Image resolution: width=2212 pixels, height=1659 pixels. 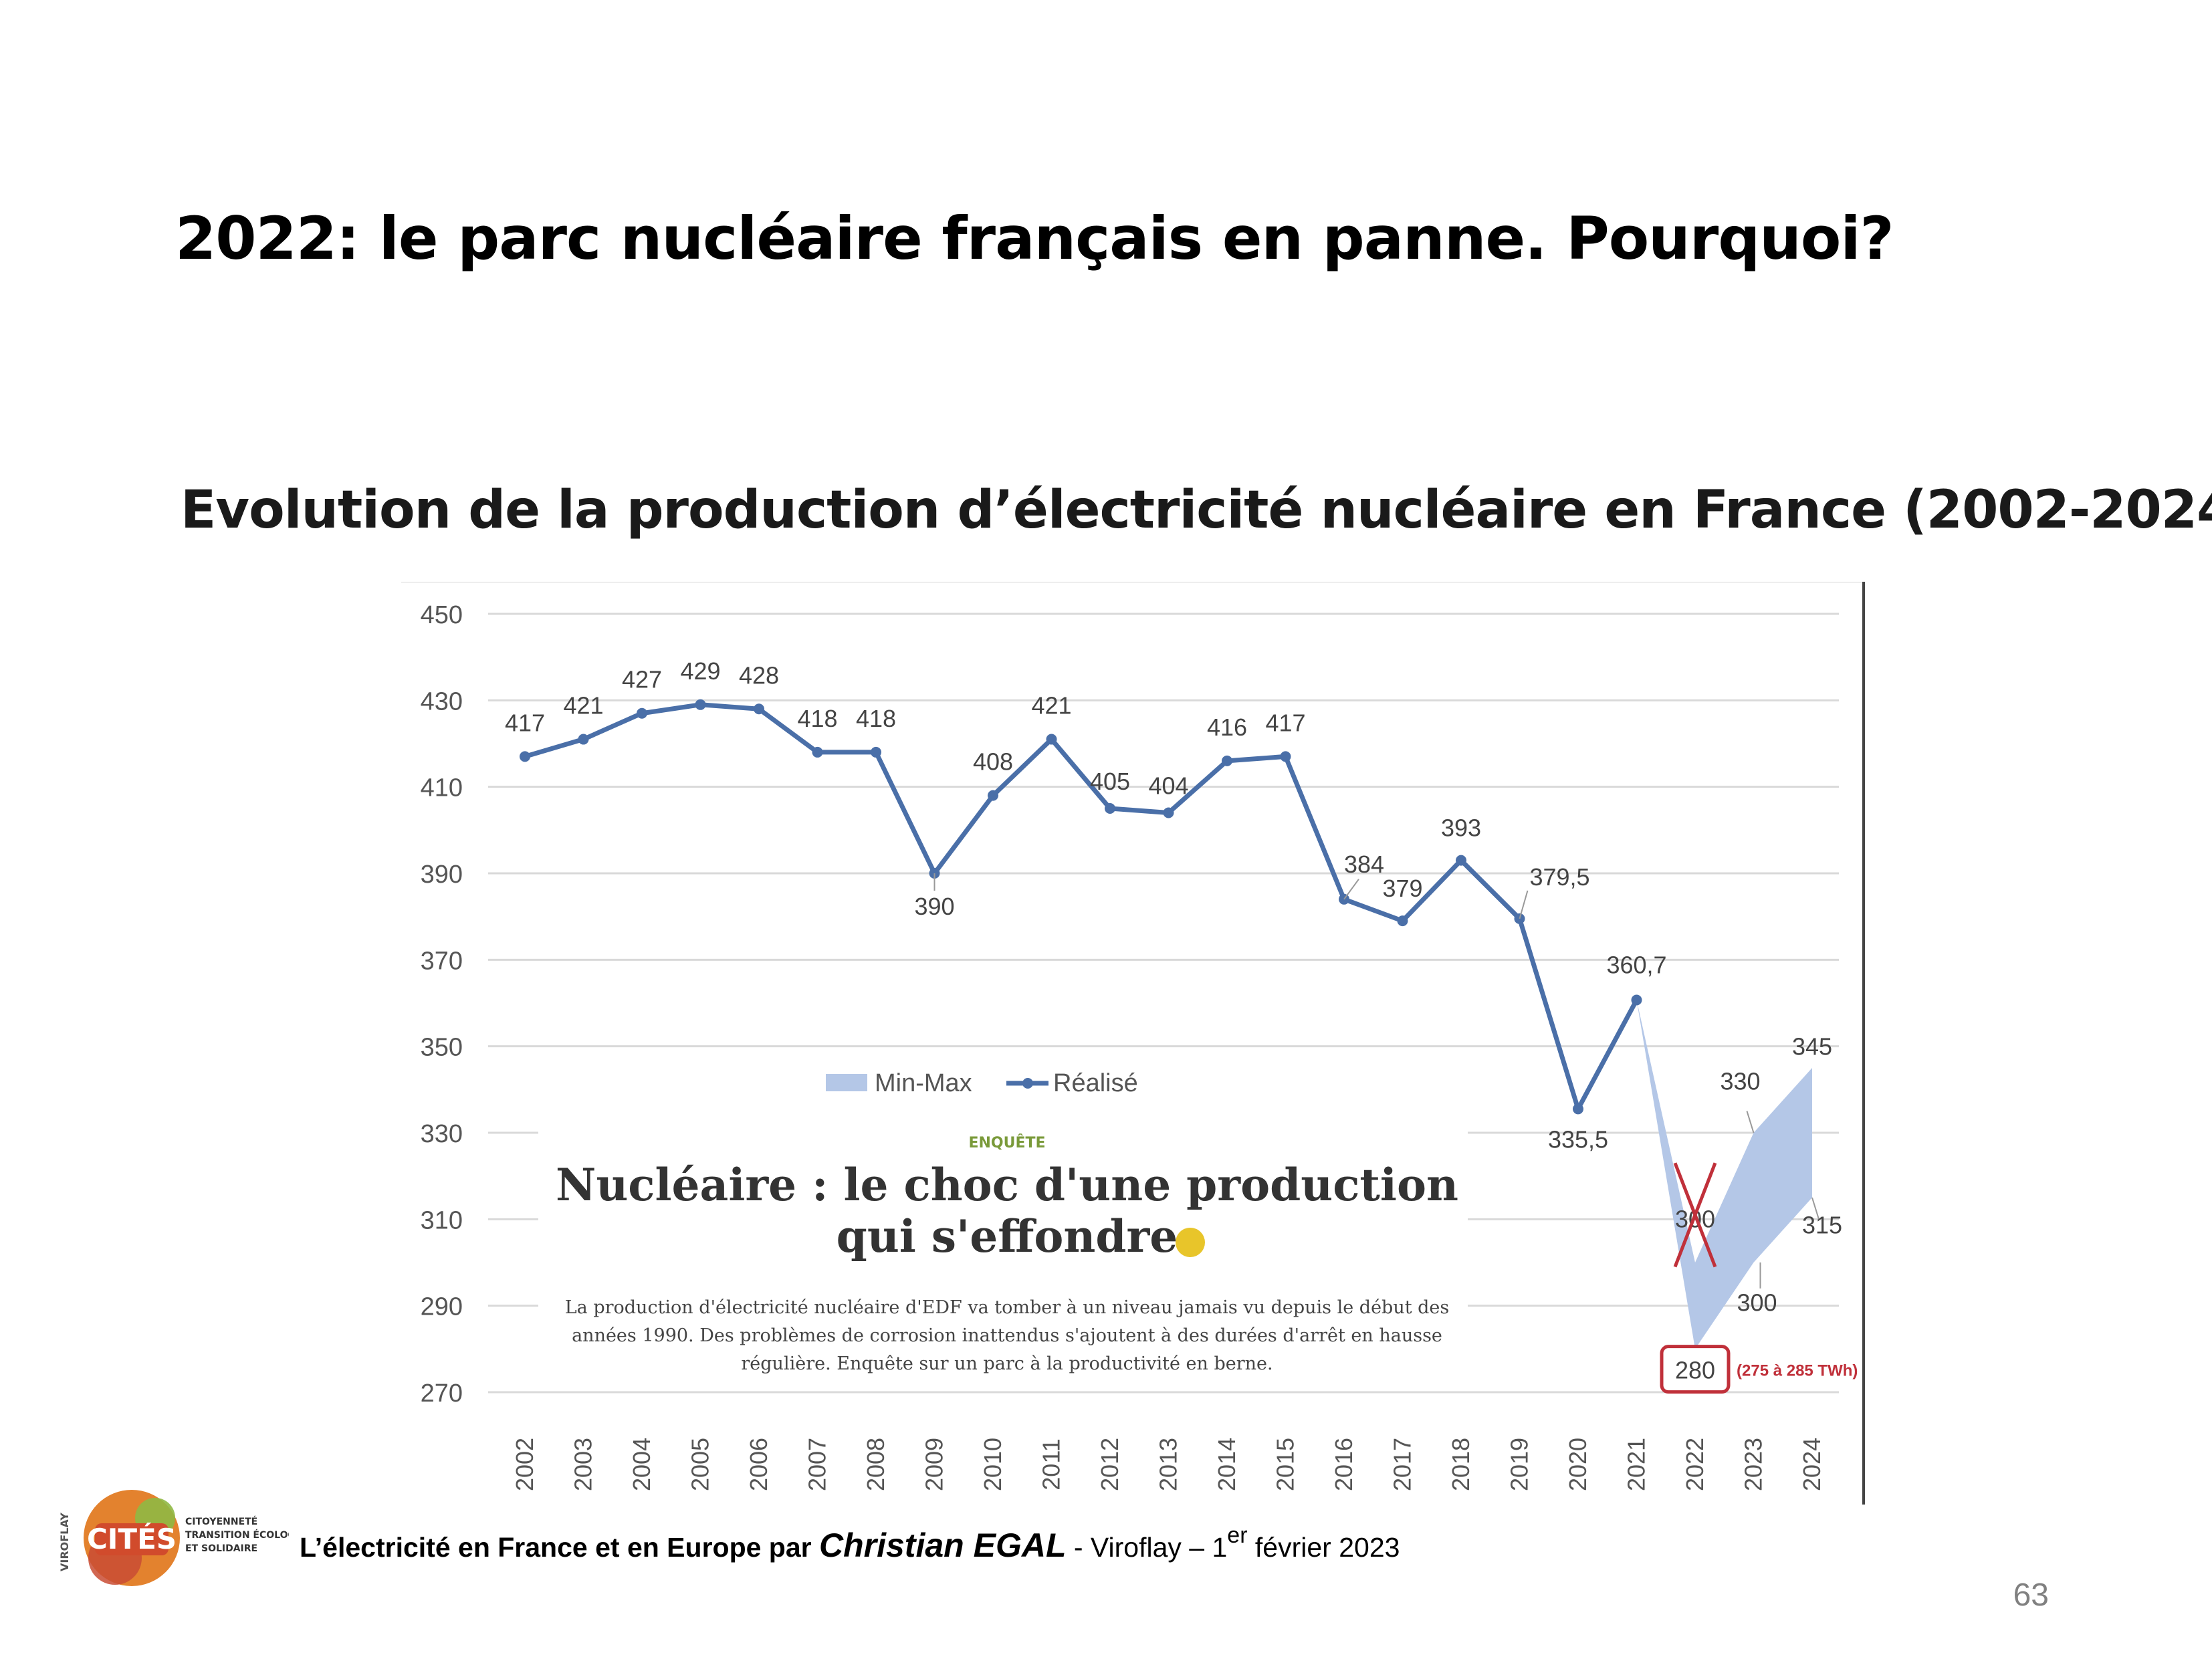 What do you see at coordinates (1227, 761) in the screenshot?
I see `point-2014` at bounding box center [1227, 761].